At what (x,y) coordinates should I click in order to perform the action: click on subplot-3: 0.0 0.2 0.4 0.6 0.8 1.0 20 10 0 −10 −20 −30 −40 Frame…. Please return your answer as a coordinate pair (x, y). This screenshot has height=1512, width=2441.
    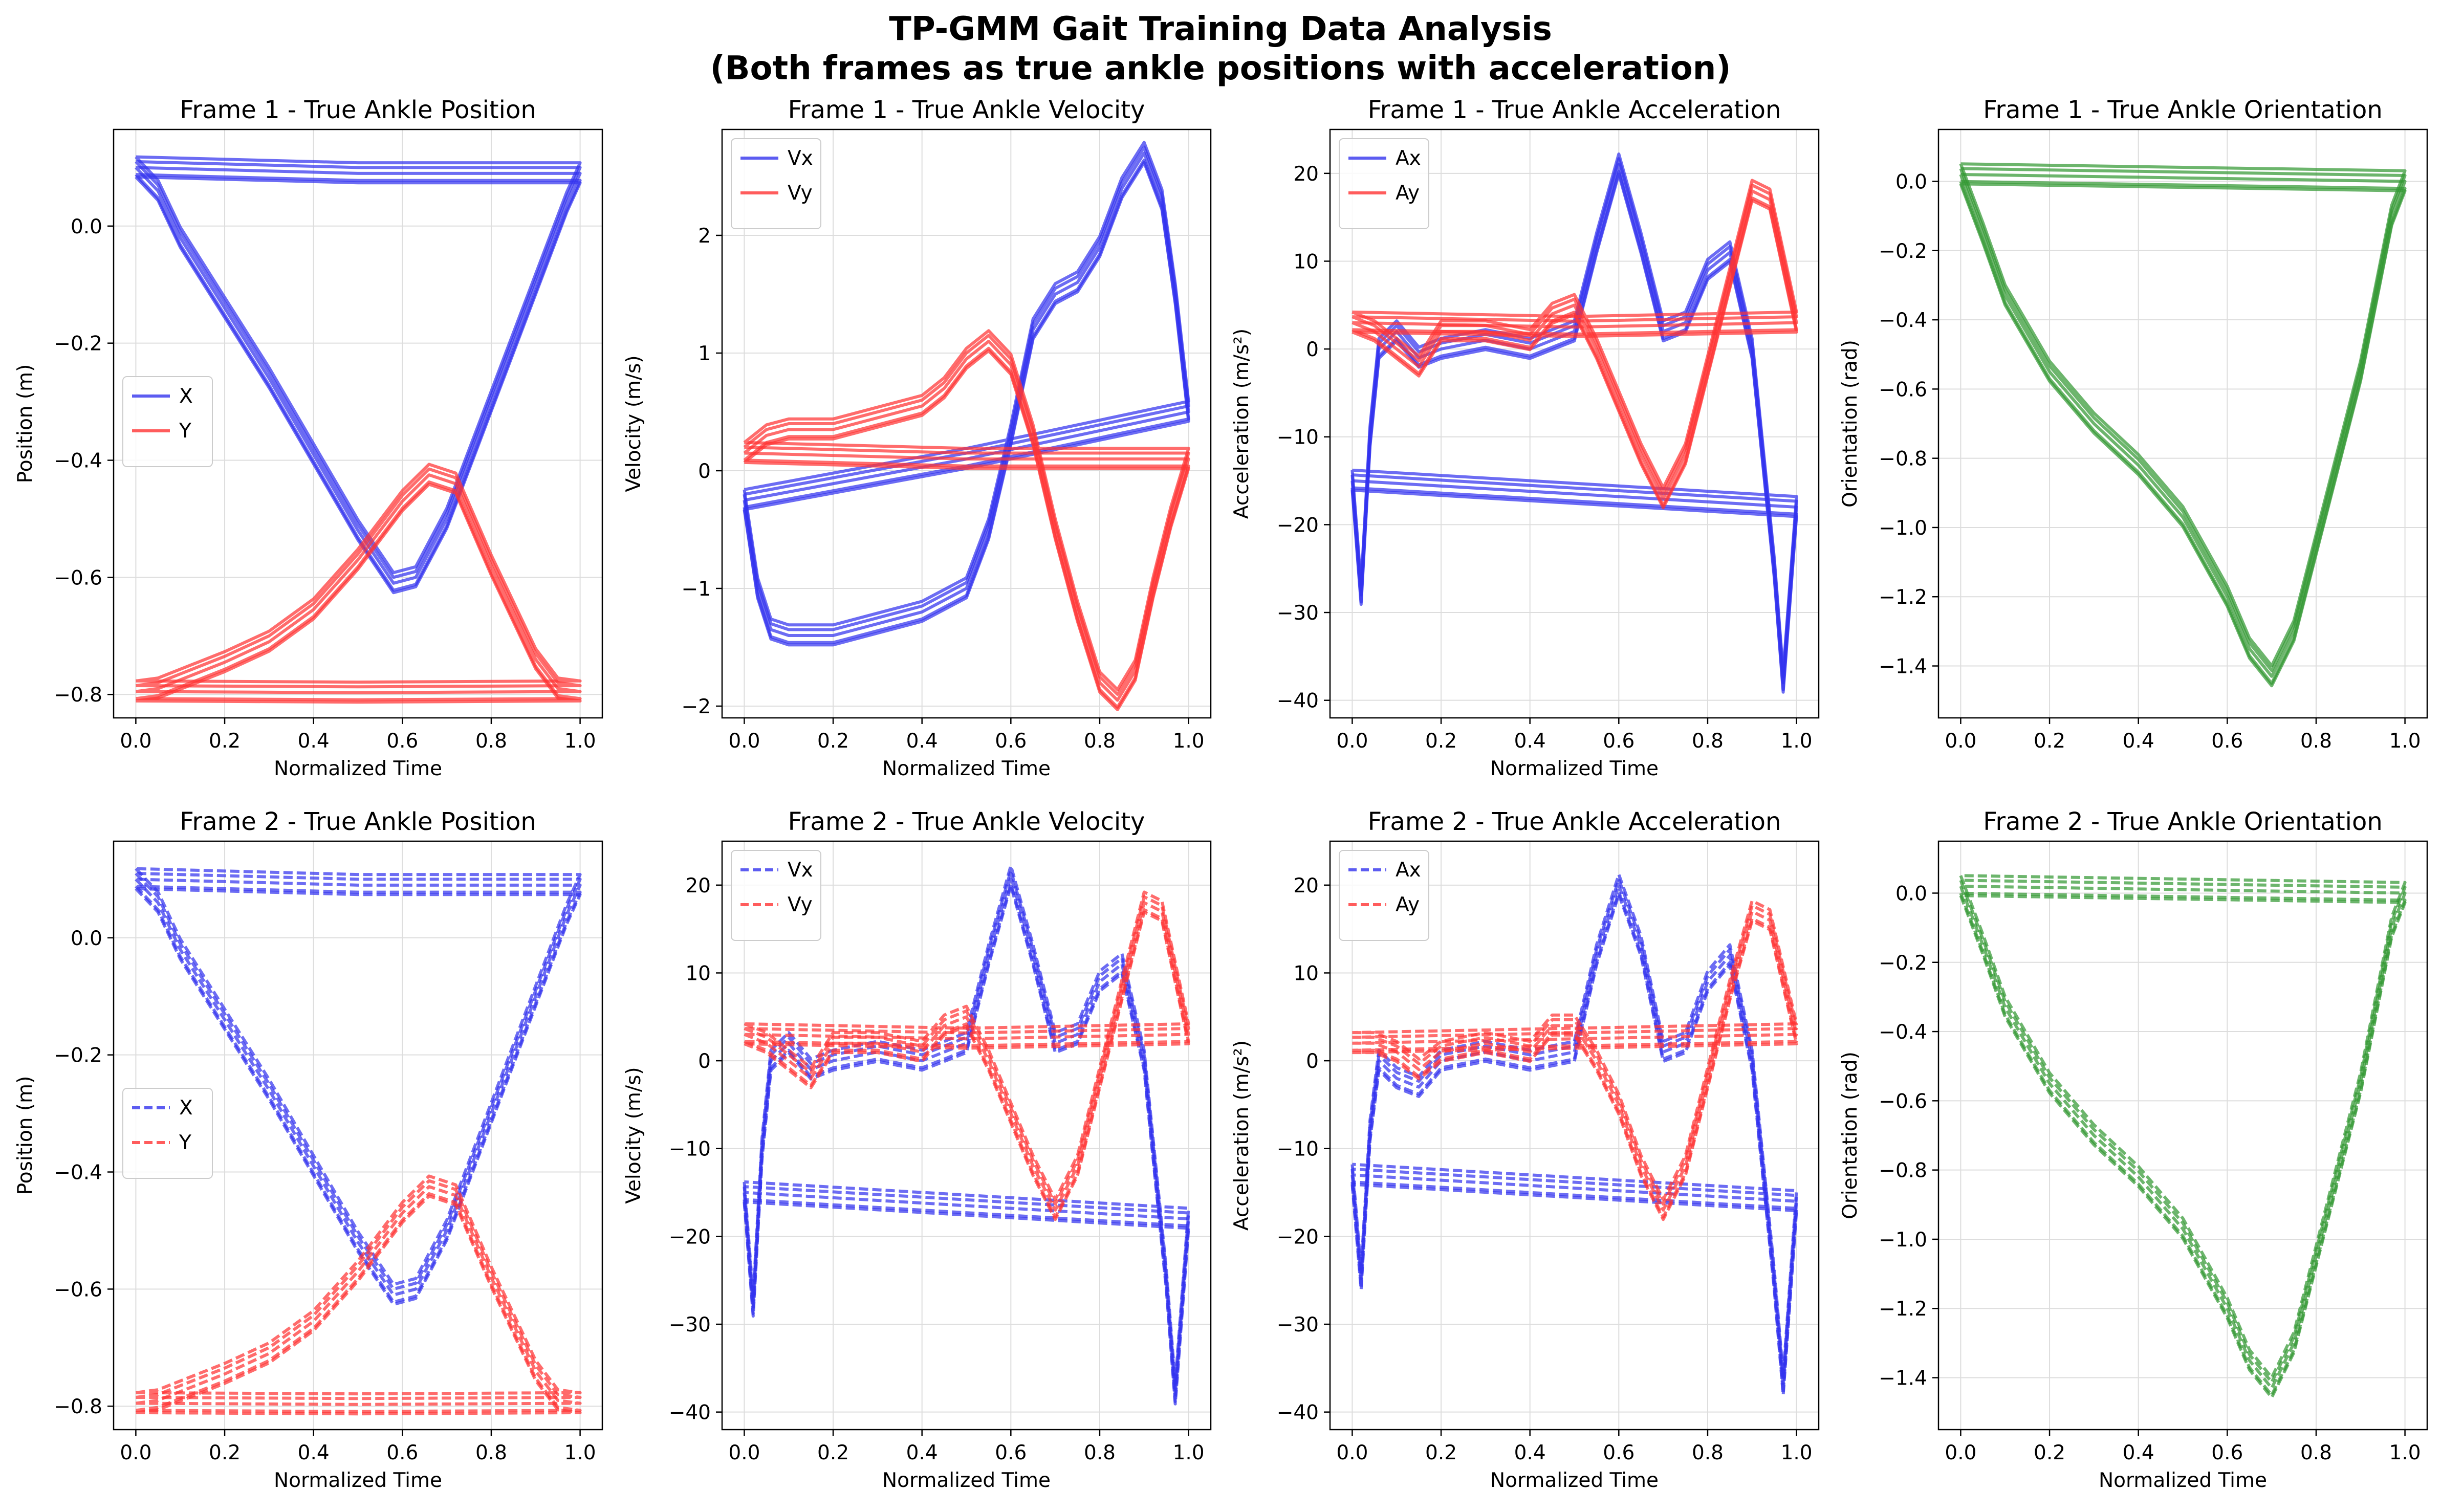
    Looking at the image, I should click on (1525, 438).